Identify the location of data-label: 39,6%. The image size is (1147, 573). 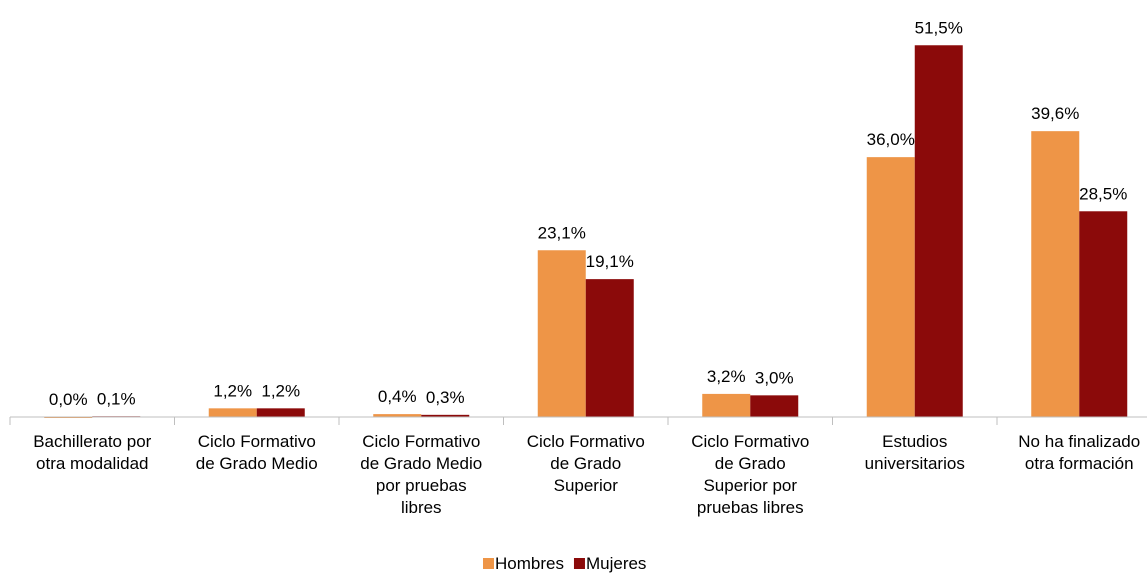
(1055, 113).